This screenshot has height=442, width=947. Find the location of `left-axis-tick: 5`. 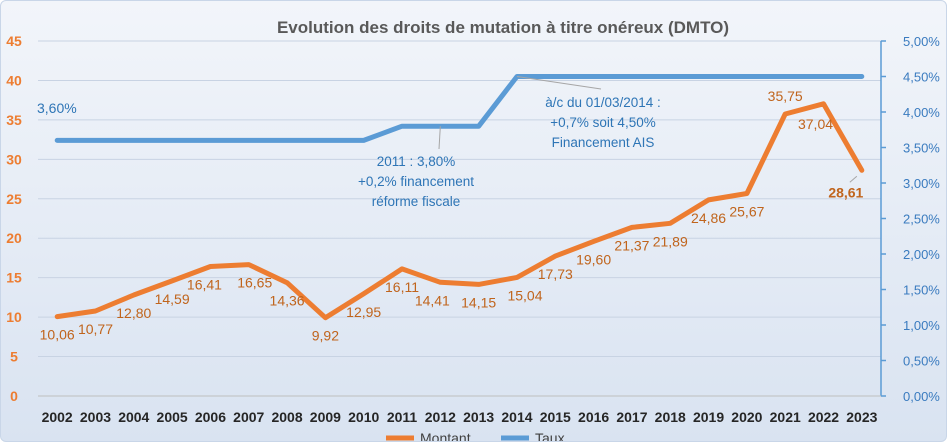

left-axis-tick: 5 is located at coordinates (14, 357).